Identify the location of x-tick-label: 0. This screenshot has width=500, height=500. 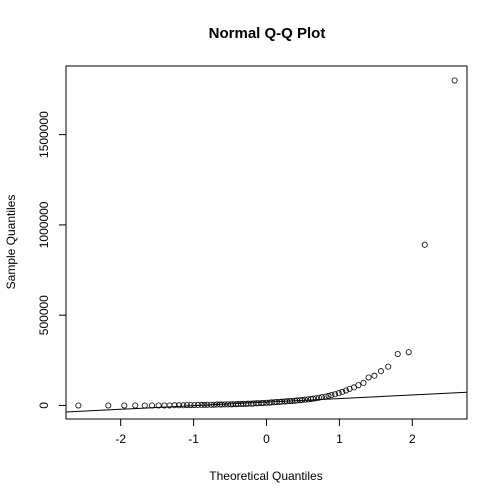
(266, 439).